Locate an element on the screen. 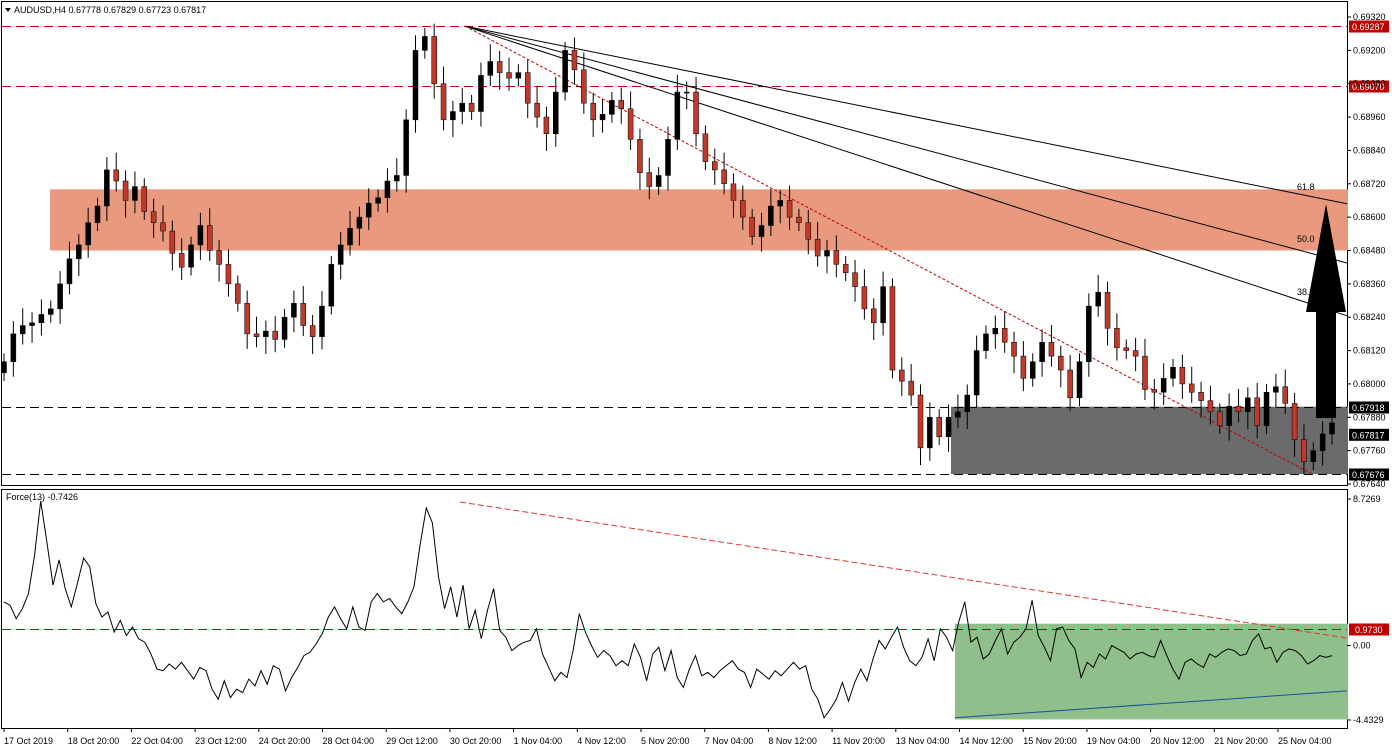 The height and width of the screenshot is (752, 1392). force-trendline-blue is located at coordinates (1151, 704).